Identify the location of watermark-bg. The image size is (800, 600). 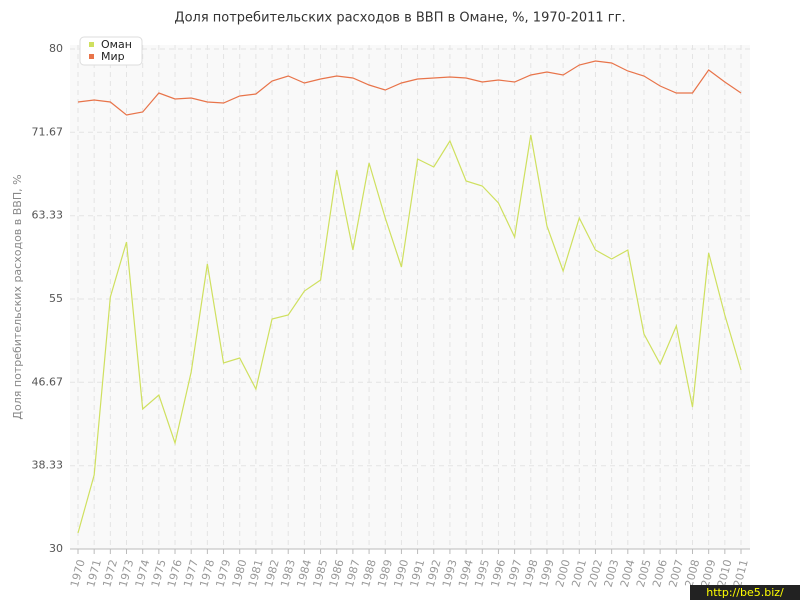
(745, 592).